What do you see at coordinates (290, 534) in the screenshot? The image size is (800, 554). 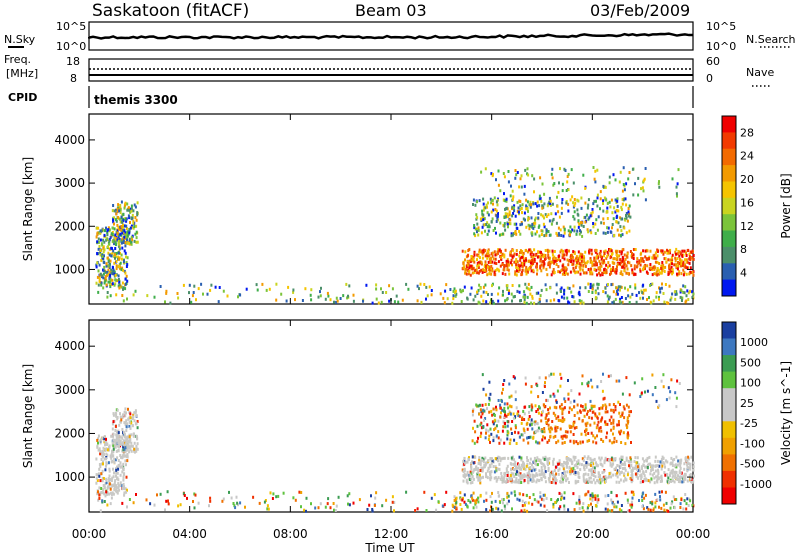 I see `x-tick-label: 08:00` at bounding box center [290, 534].